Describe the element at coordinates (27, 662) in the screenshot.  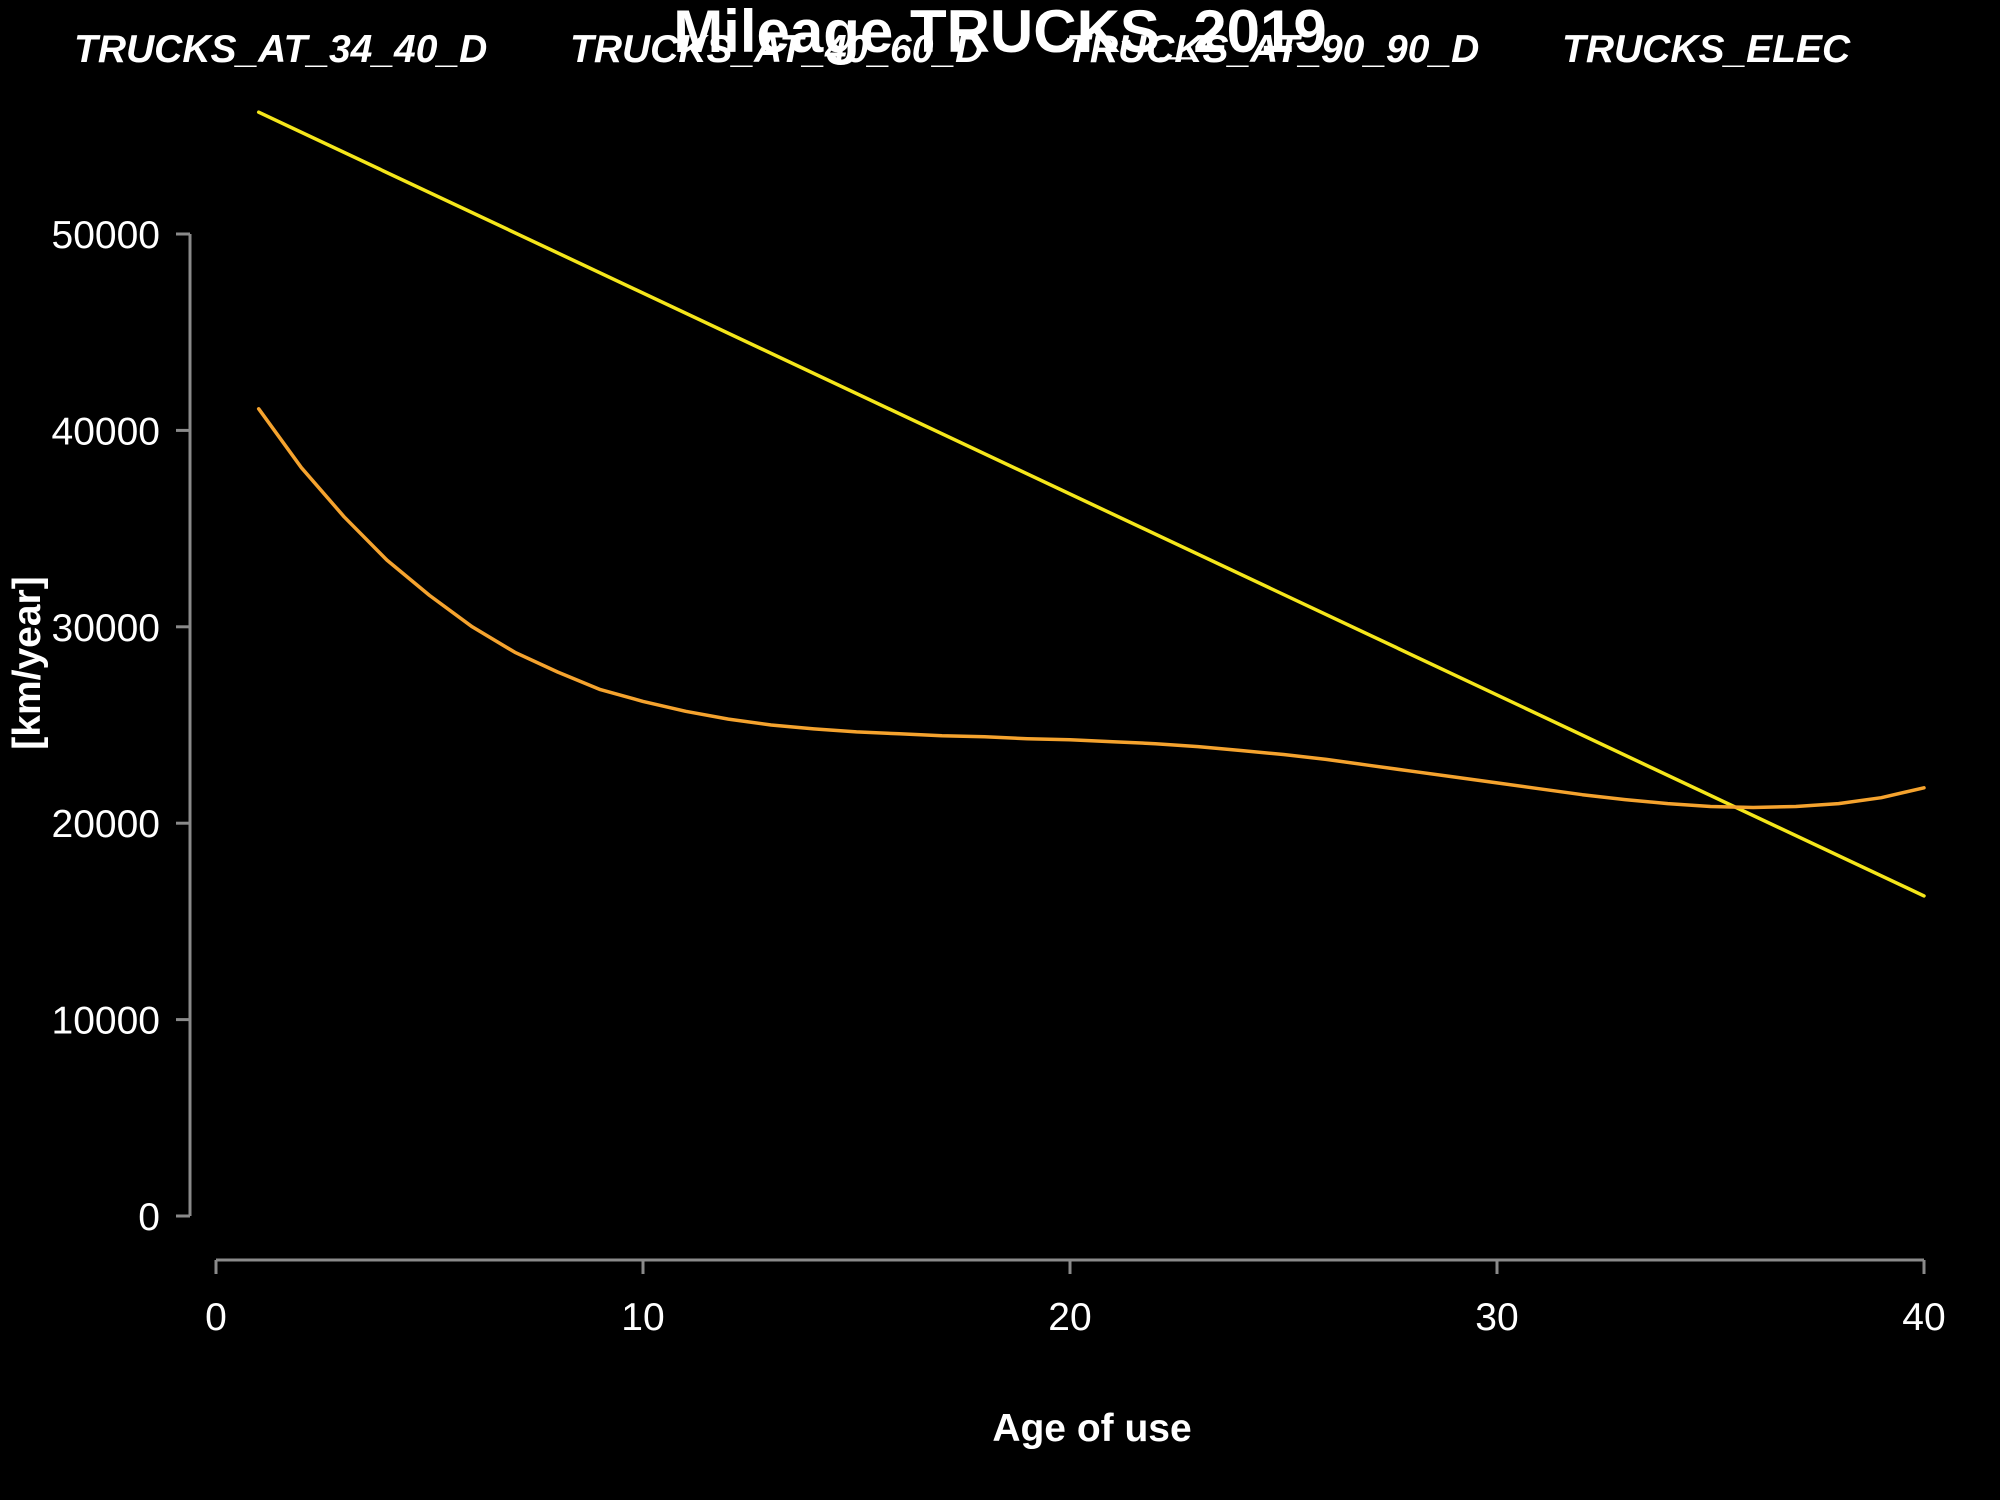
I see `y-axis-title: [km/year]` at that location.